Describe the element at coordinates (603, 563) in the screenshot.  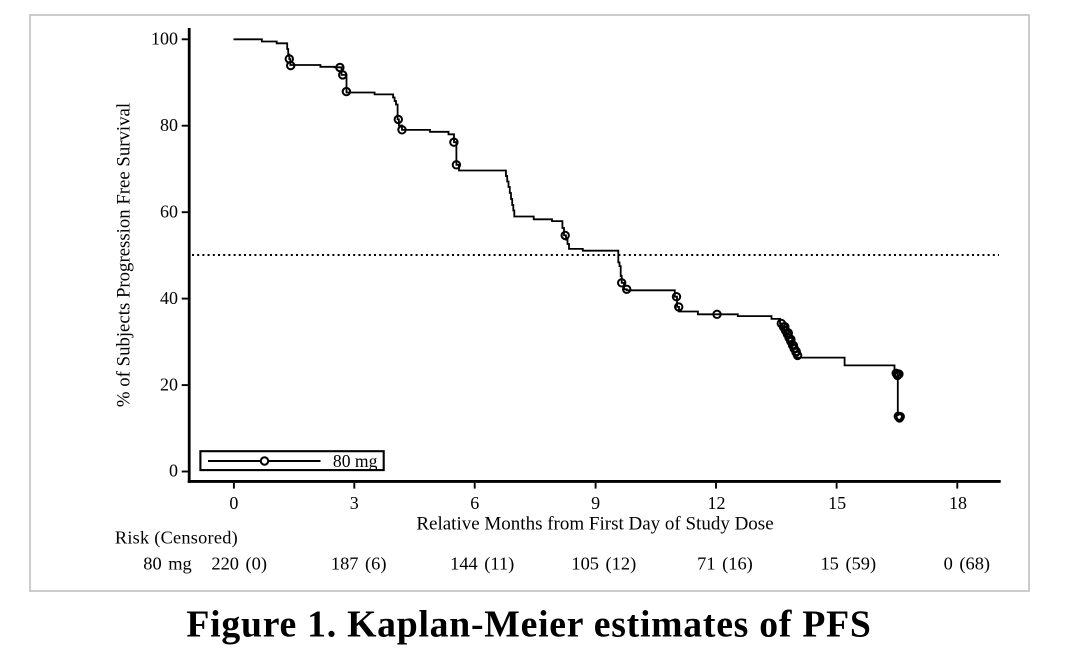
I see `svg-text: 105 (12)` at that location.